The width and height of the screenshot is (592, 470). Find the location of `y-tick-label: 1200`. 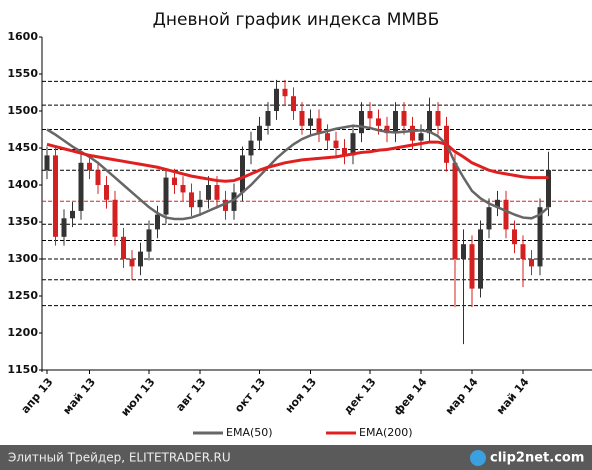

y-tick-label: 1200 is located at coordinates (22, 332).